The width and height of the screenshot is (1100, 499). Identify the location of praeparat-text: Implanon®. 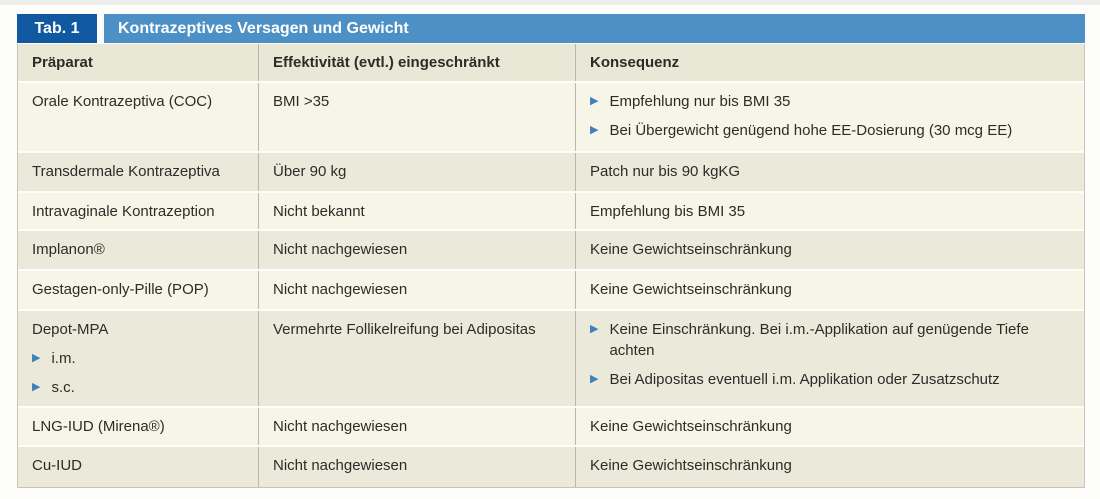
(68, 250).